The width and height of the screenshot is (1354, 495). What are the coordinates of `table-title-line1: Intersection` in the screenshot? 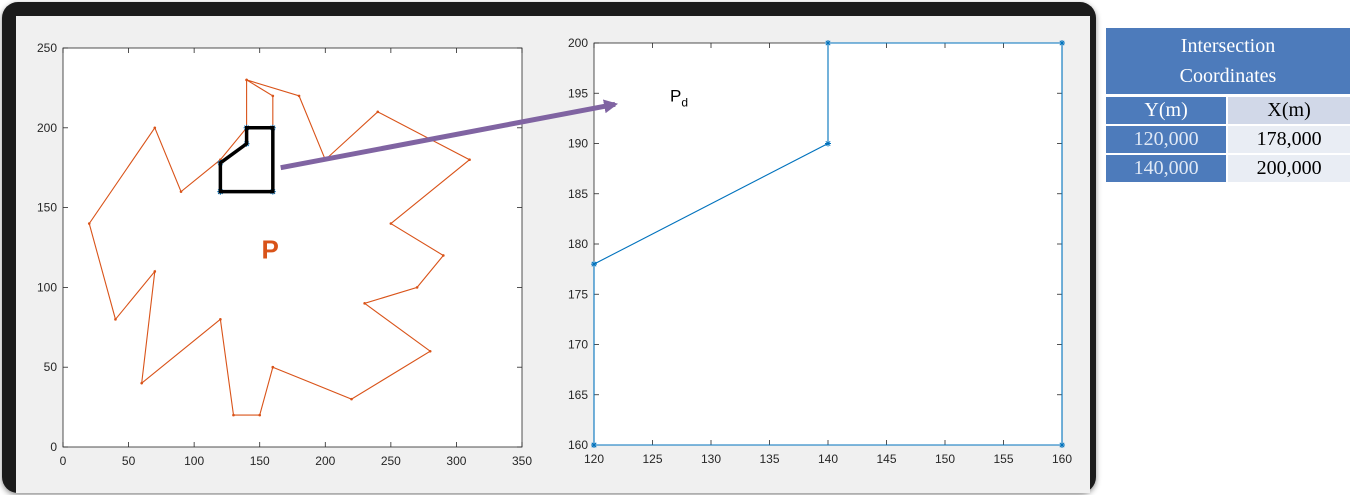 It's located at (1228, 46).